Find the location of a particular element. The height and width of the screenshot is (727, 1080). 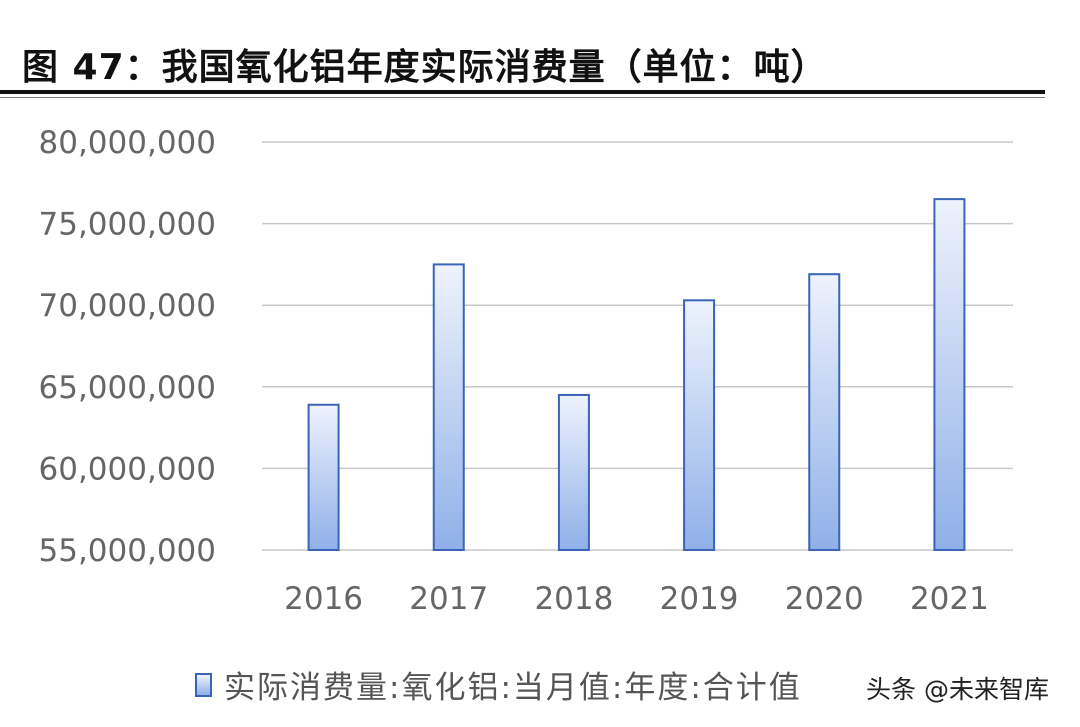

title-rule-thin is located at coordinates (522, 97).